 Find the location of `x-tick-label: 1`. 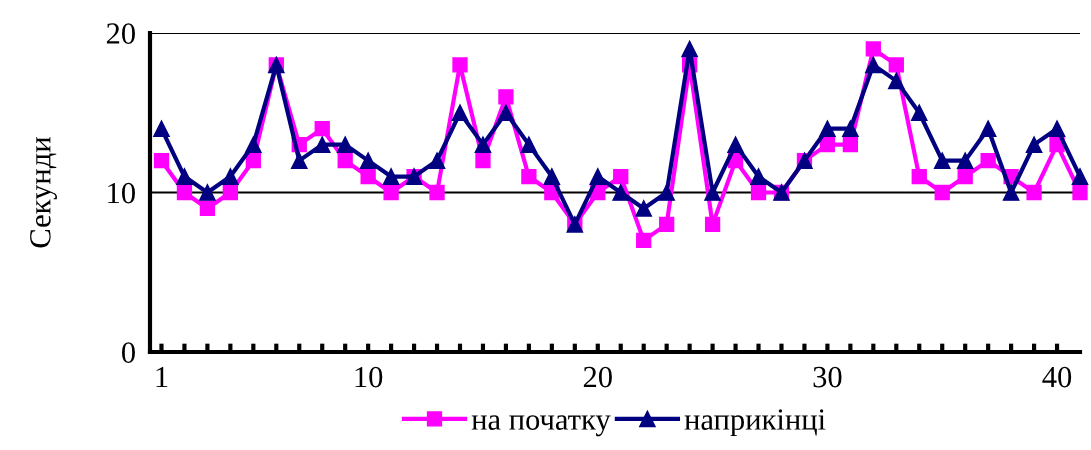

x-tick-label: 1 is located at coordinates (162, 377).